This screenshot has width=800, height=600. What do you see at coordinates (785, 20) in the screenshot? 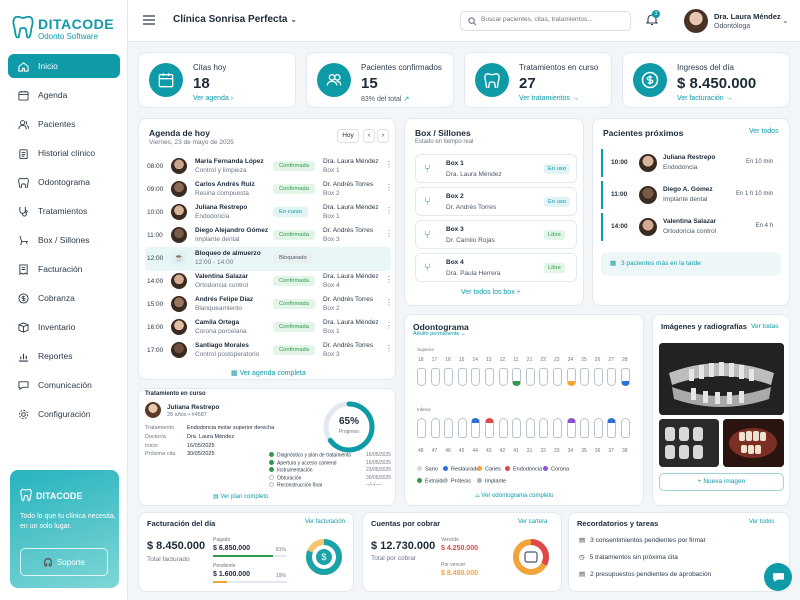
I see `chevron-down-icon: ⌄` at bounding box center [785, 20].